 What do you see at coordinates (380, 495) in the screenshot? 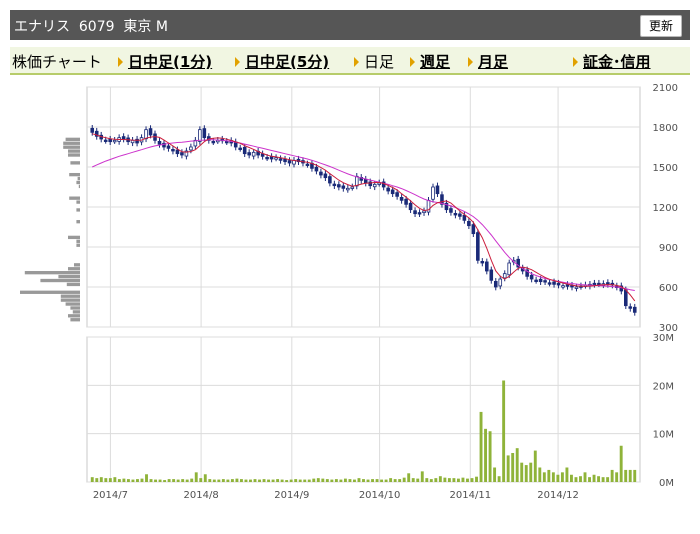
I see `x-tick-label: 2014/10` at bounding box center [380, 495].